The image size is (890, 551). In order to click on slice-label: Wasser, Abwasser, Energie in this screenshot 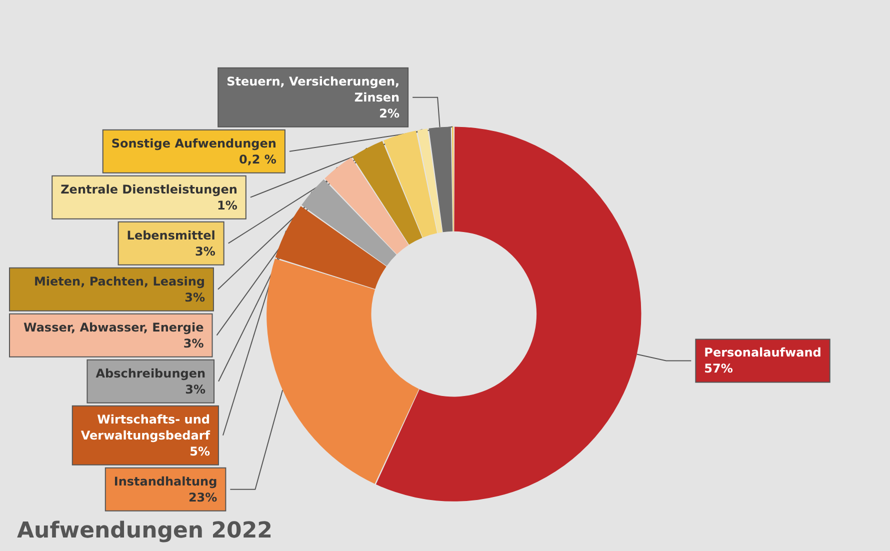, I will do `click(114, 327)`.